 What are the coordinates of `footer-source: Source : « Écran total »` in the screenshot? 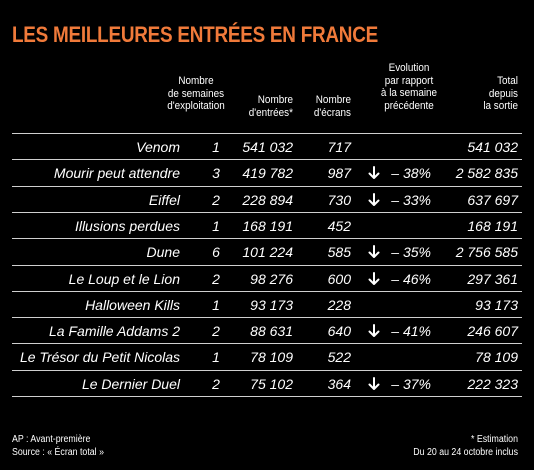 It's located at (58, 452).